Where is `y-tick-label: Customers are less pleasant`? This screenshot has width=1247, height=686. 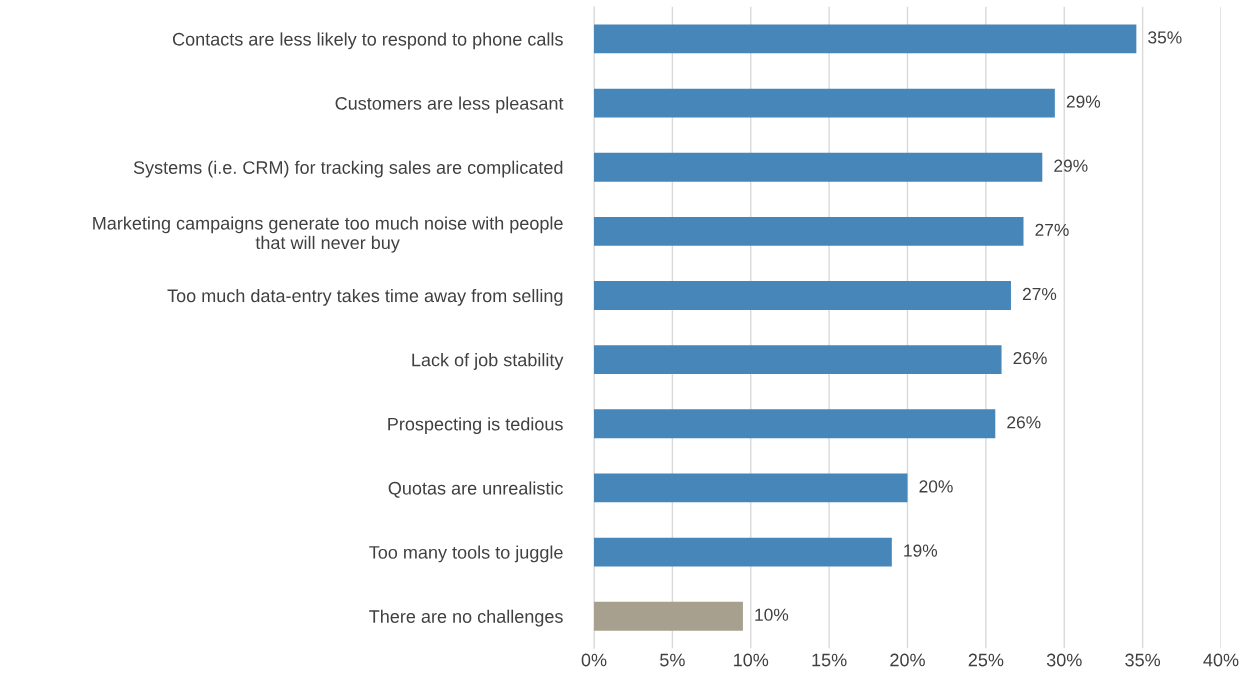 y-tick-label: Customers are less pleasant is located at coordinates (449, 105).